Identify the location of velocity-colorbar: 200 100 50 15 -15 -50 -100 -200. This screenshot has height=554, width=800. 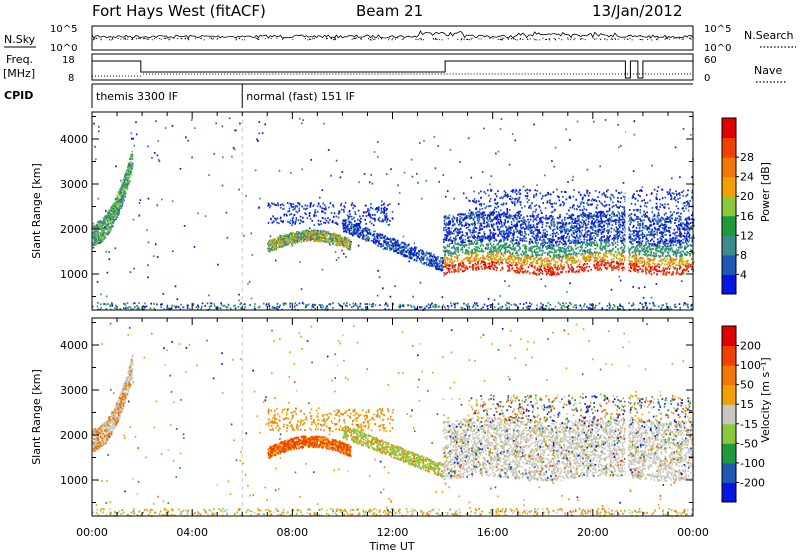
(743, 414).